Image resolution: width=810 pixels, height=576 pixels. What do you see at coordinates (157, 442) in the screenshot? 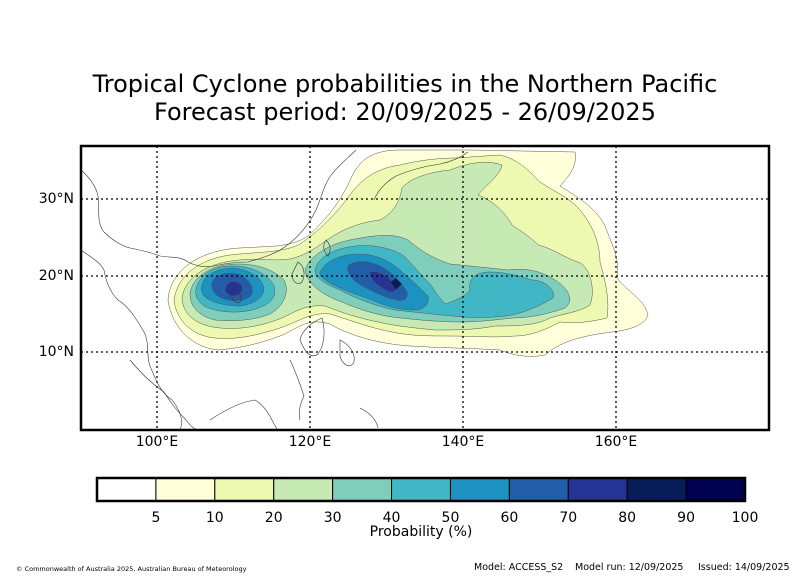
I see `lon-tick-100e: 100°E` at bounding box center [157, 442].